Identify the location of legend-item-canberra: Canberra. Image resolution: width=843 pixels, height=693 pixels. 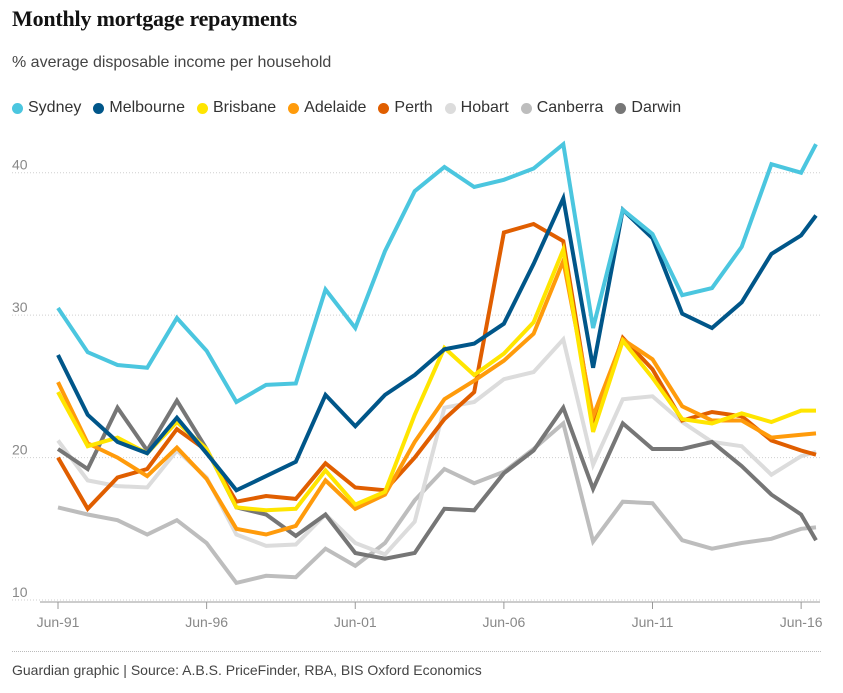
(562, 108).